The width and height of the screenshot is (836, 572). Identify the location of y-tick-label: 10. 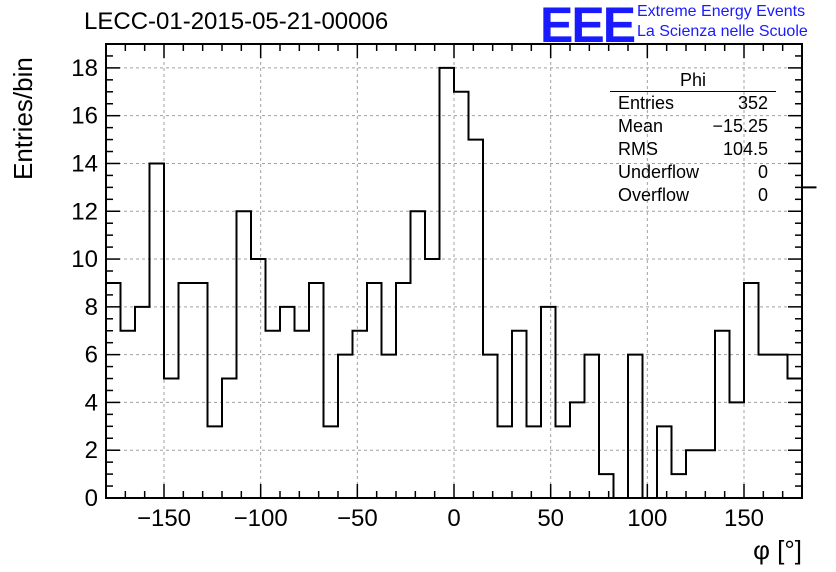
(84, 259).